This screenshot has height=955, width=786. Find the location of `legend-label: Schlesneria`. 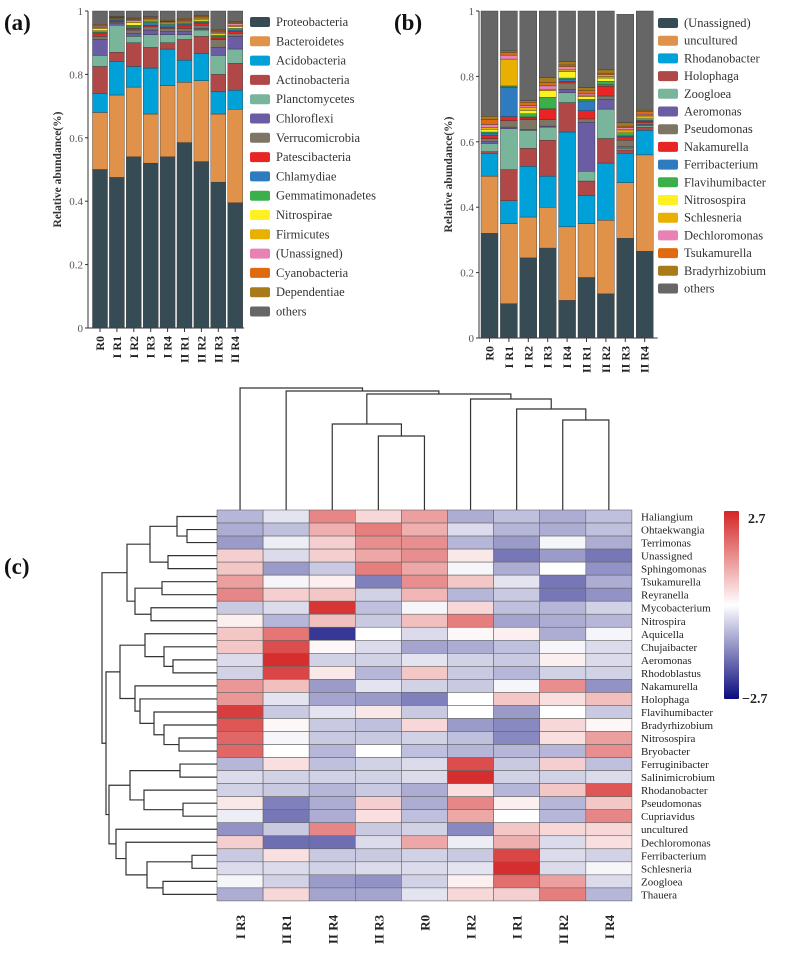

legend-label: Schlesneria is located at coordinates (713, 218).